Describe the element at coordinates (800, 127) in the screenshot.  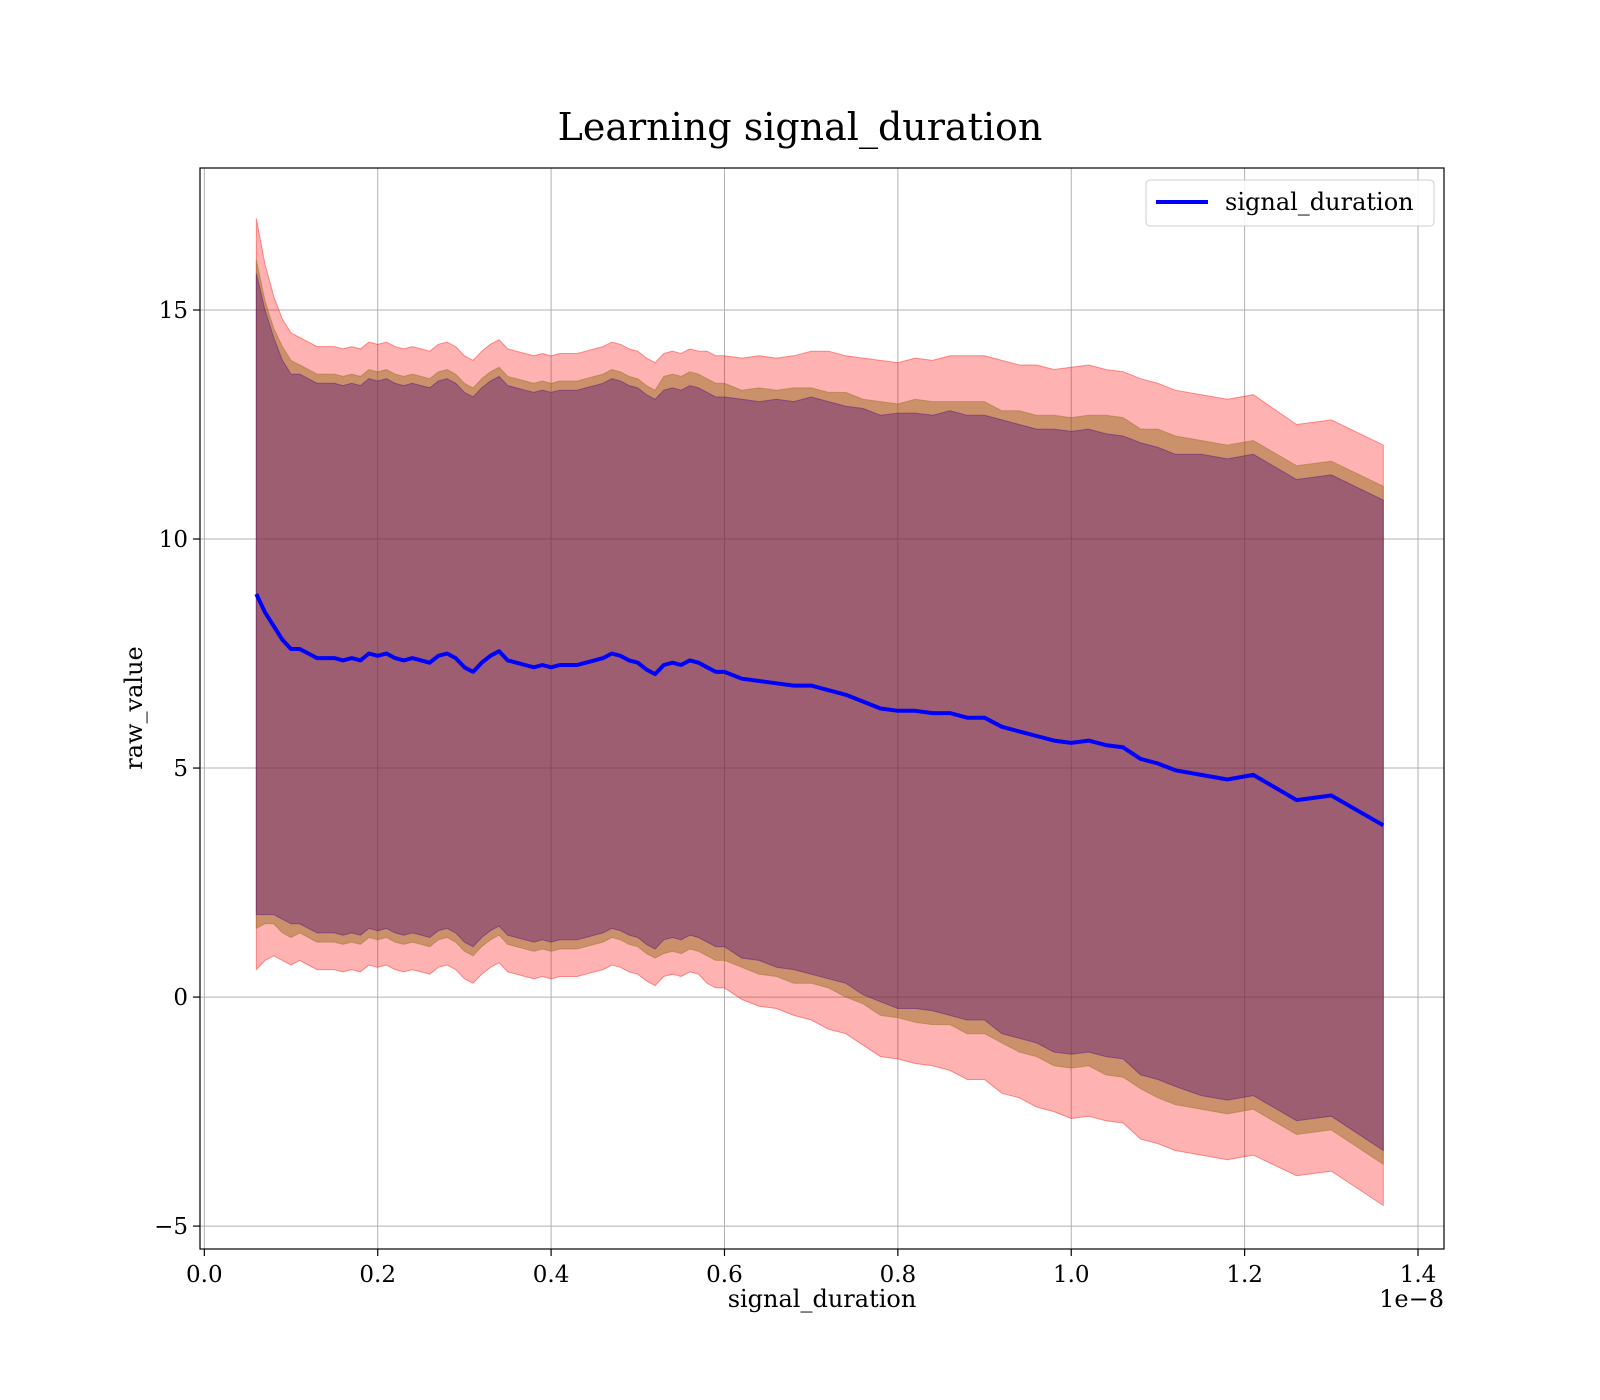
I see `chart-title: Learning signal_duration` at that location.